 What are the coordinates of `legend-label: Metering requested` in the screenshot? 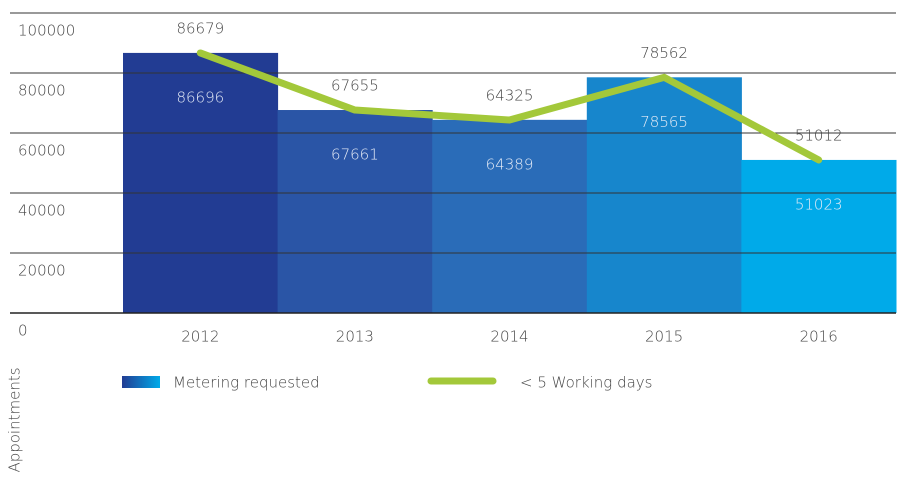 It's located at (246, 383).